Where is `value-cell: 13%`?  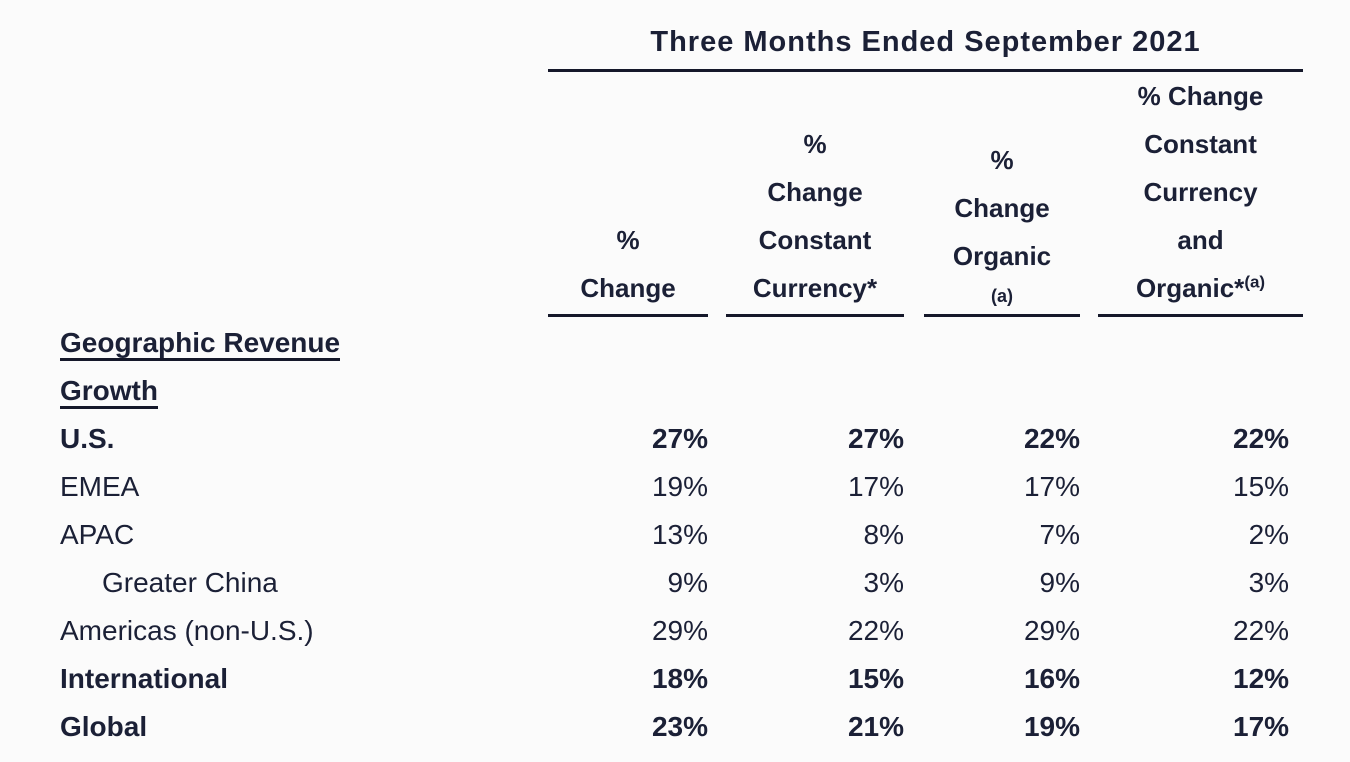
value-cell: 13% is located at coordinates (679, 534).